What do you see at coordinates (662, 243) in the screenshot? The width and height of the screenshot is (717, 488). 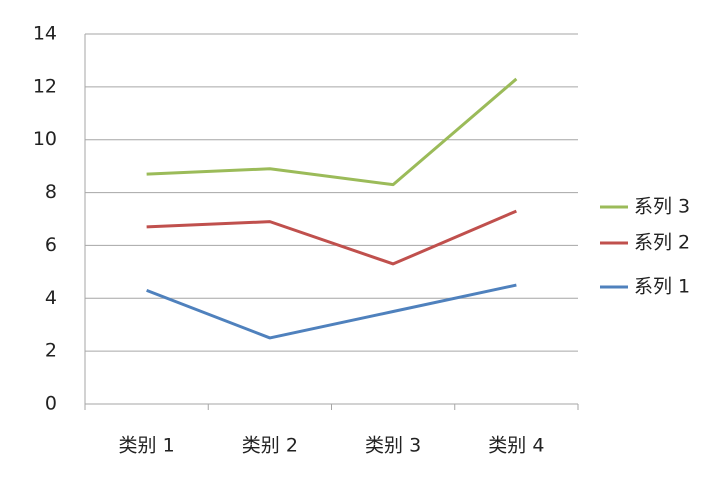 I see `legend-label: 系列 2` at bounding box center [662, 243].